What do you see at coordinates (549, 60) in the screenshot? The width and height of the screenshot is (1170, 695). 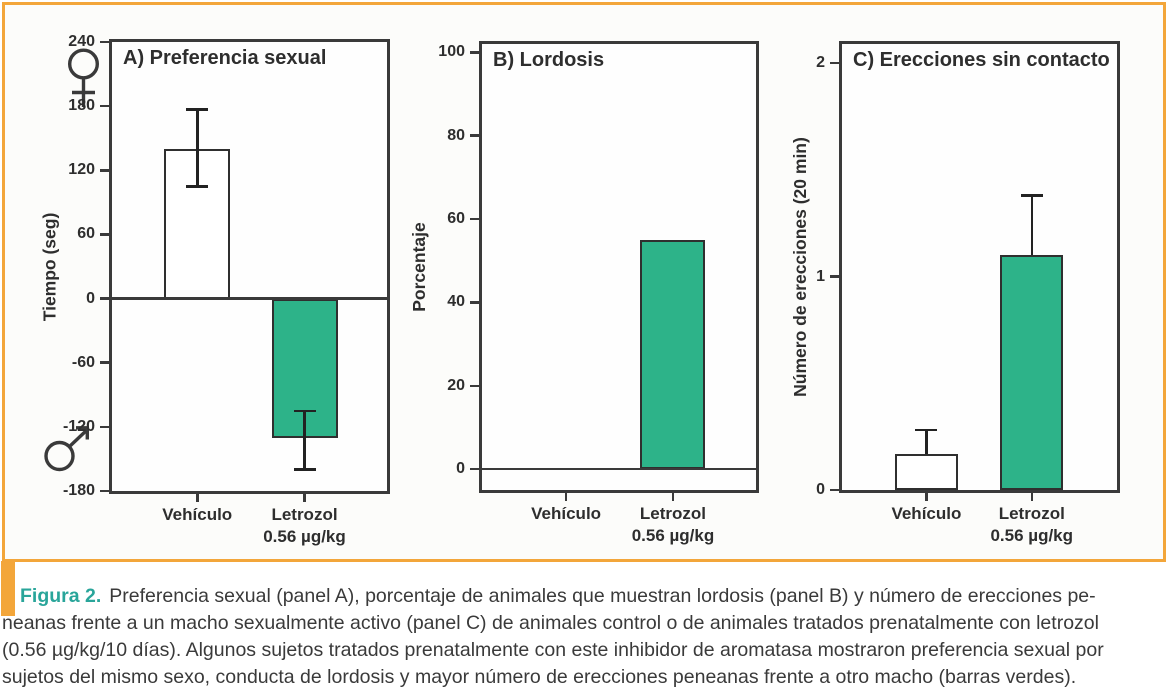 I see `panel-title: B) Lordosis` at bounding box center [549, 60].